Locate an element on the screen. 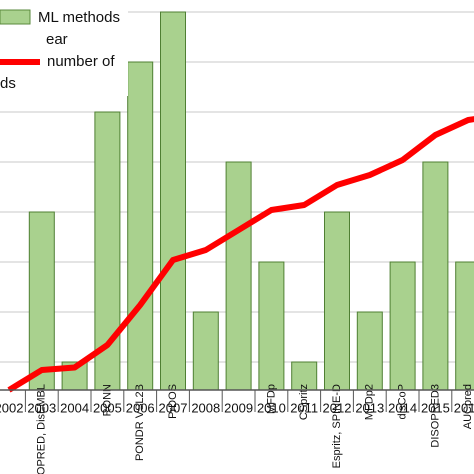 Image resolution: width=474 pixels, height=474 pixels. x-tick-label: 2012 is located at coordinates (337, 407).